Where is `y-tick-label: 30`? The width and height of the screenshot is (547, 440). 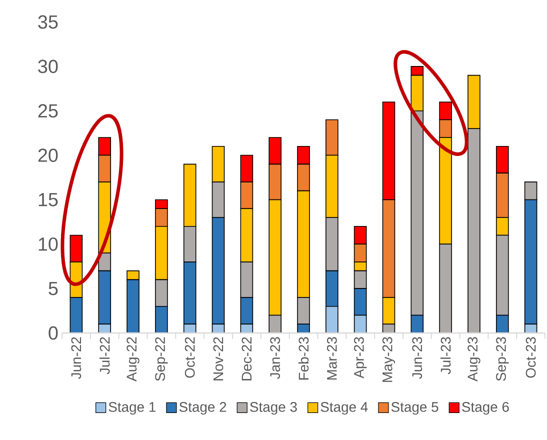
y-tick-label: 30 is located at coordinates (48, 67).